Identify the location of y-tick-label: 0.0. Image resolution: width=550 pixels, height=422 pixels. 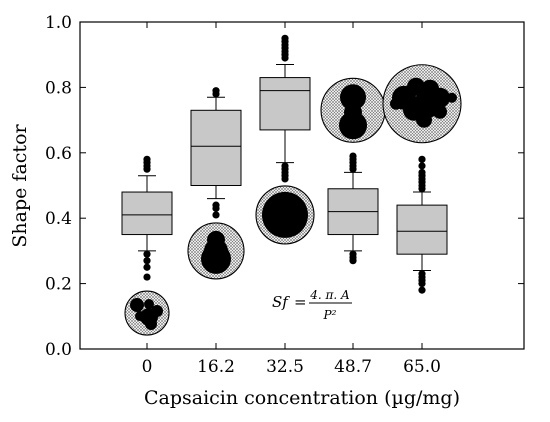
(58, 350).